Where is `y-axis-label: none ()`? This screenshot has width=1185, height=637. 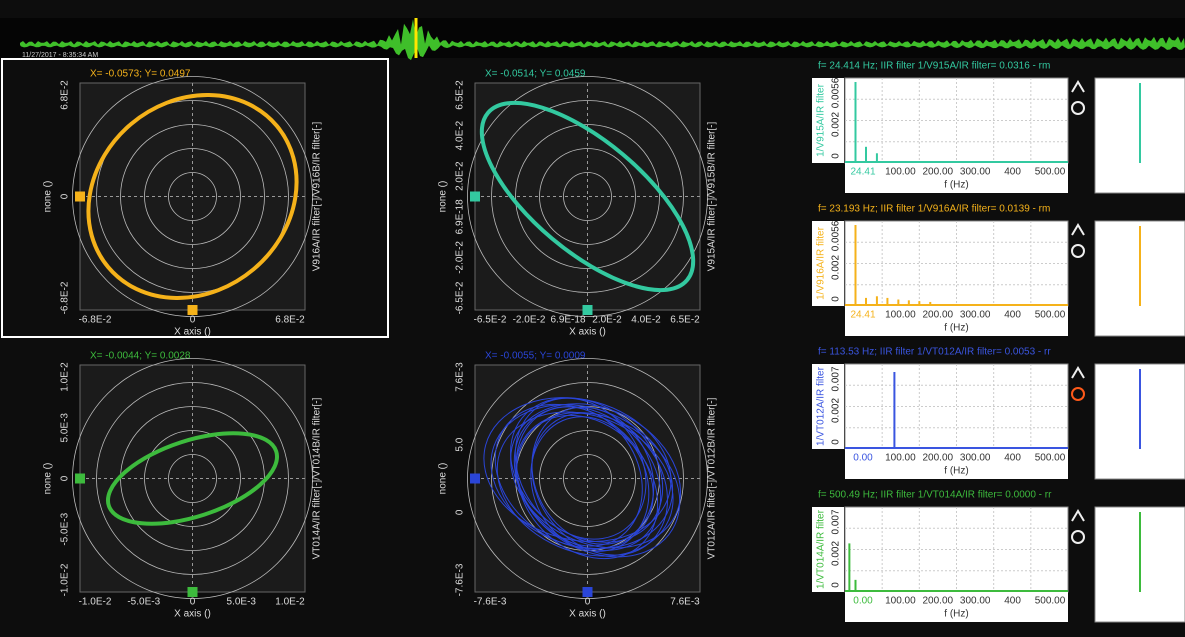 y-axis-label: none () is located at coordinates (443, 197).